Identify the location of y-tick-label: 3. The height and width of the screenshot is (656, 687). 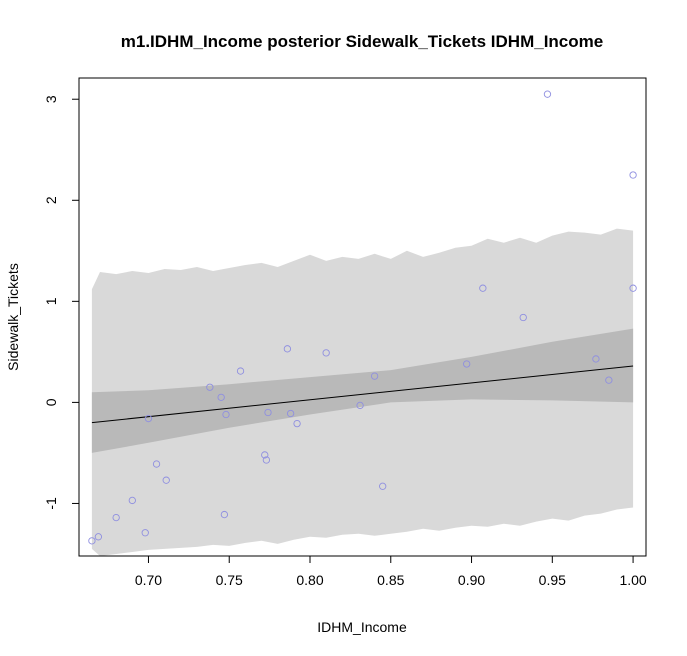
(51, 99).